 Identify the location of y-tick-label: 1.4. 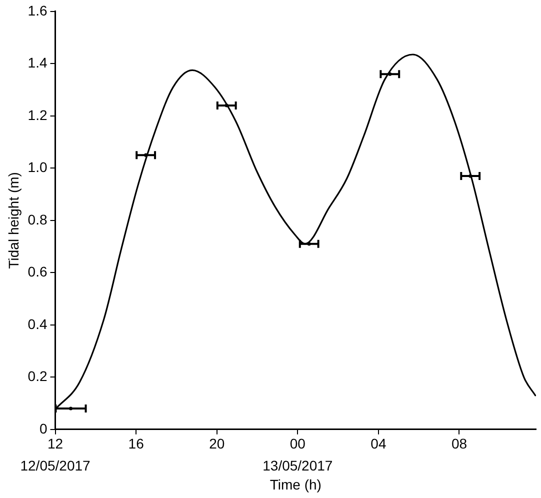
(38, 62).